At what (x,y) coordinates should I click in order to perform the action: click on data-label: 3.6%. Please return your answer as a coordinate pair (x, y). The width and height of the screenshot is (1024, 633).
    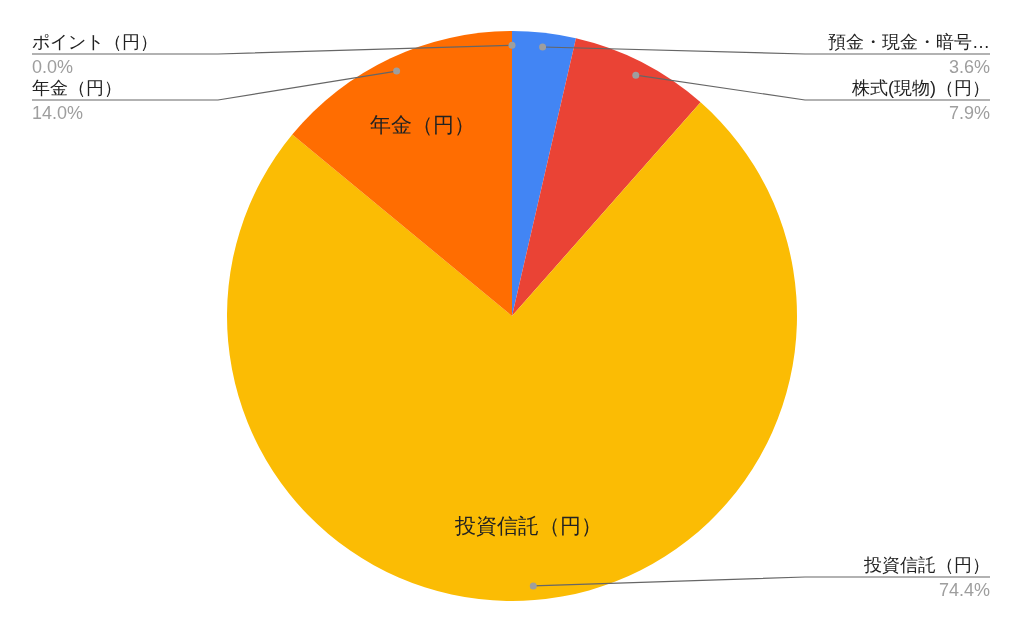
    Looking at the image, I should click on (969, 67).